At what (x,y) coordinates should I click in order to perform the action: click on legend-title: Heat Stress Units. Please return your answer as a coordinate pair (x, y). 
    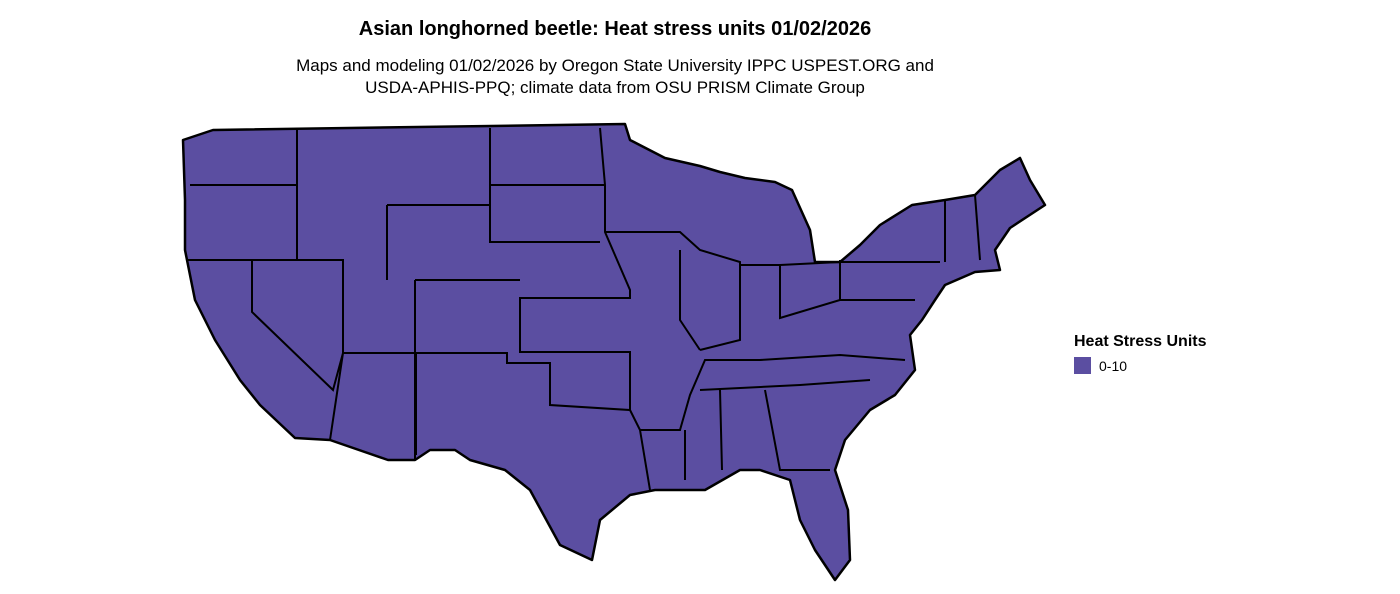
    Looking at the image, I should click on (1140, 341).